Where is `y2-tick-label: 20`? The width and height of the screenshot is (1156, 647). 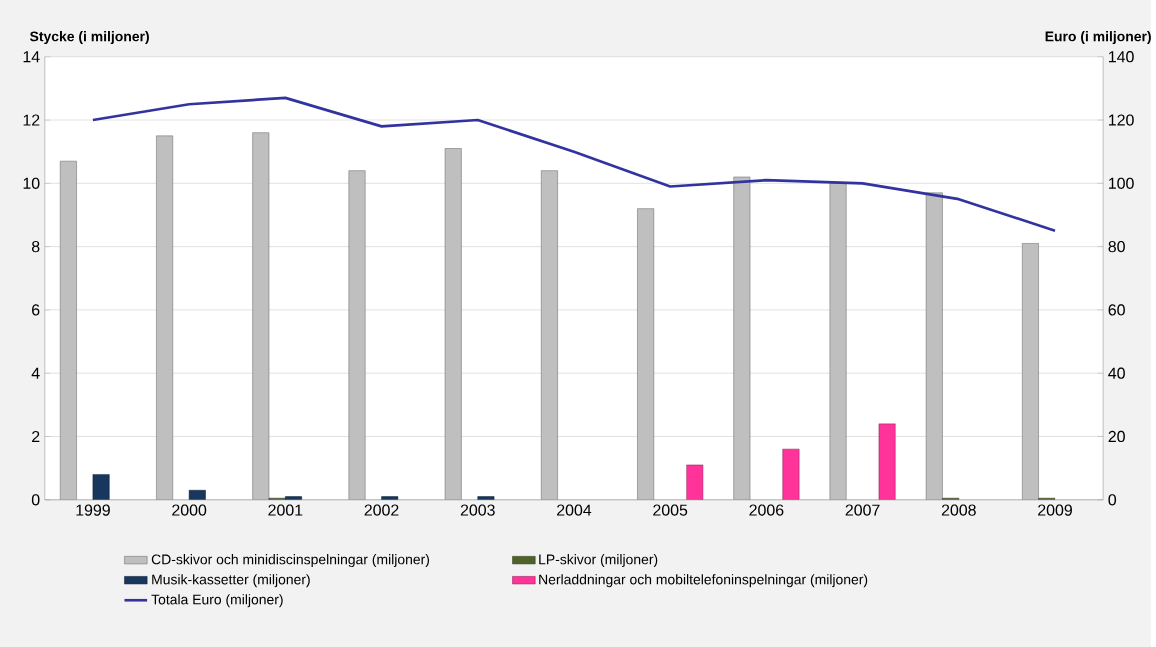
y2-tick-label: 20 is located at coordinates (1116, 436).